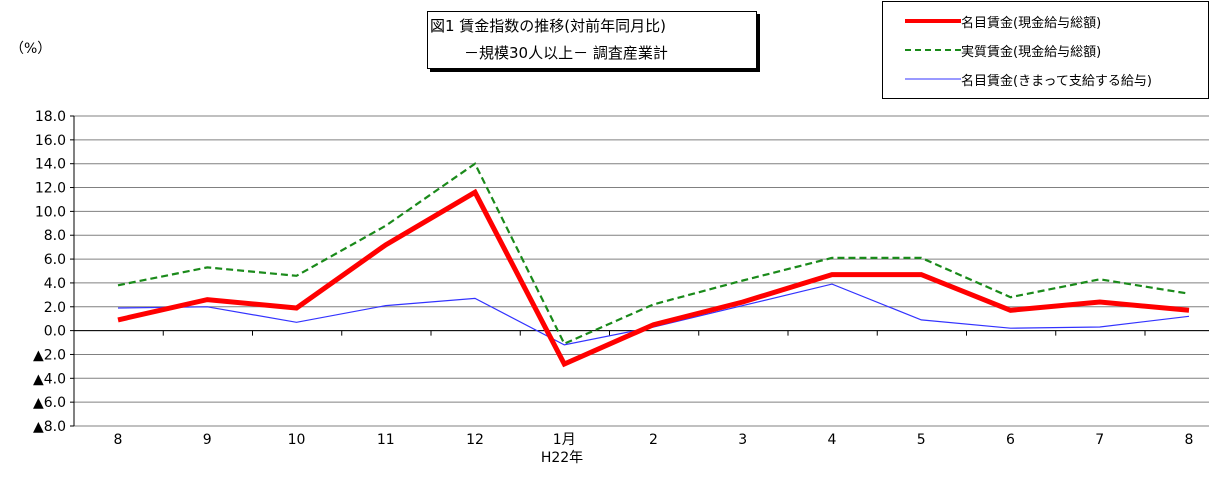 The width and height of the screenshot is (1219, 490). Describe the element at coordinates (55, 284) in the screenshot. I see `y-tick-label: 4.0` at that location.